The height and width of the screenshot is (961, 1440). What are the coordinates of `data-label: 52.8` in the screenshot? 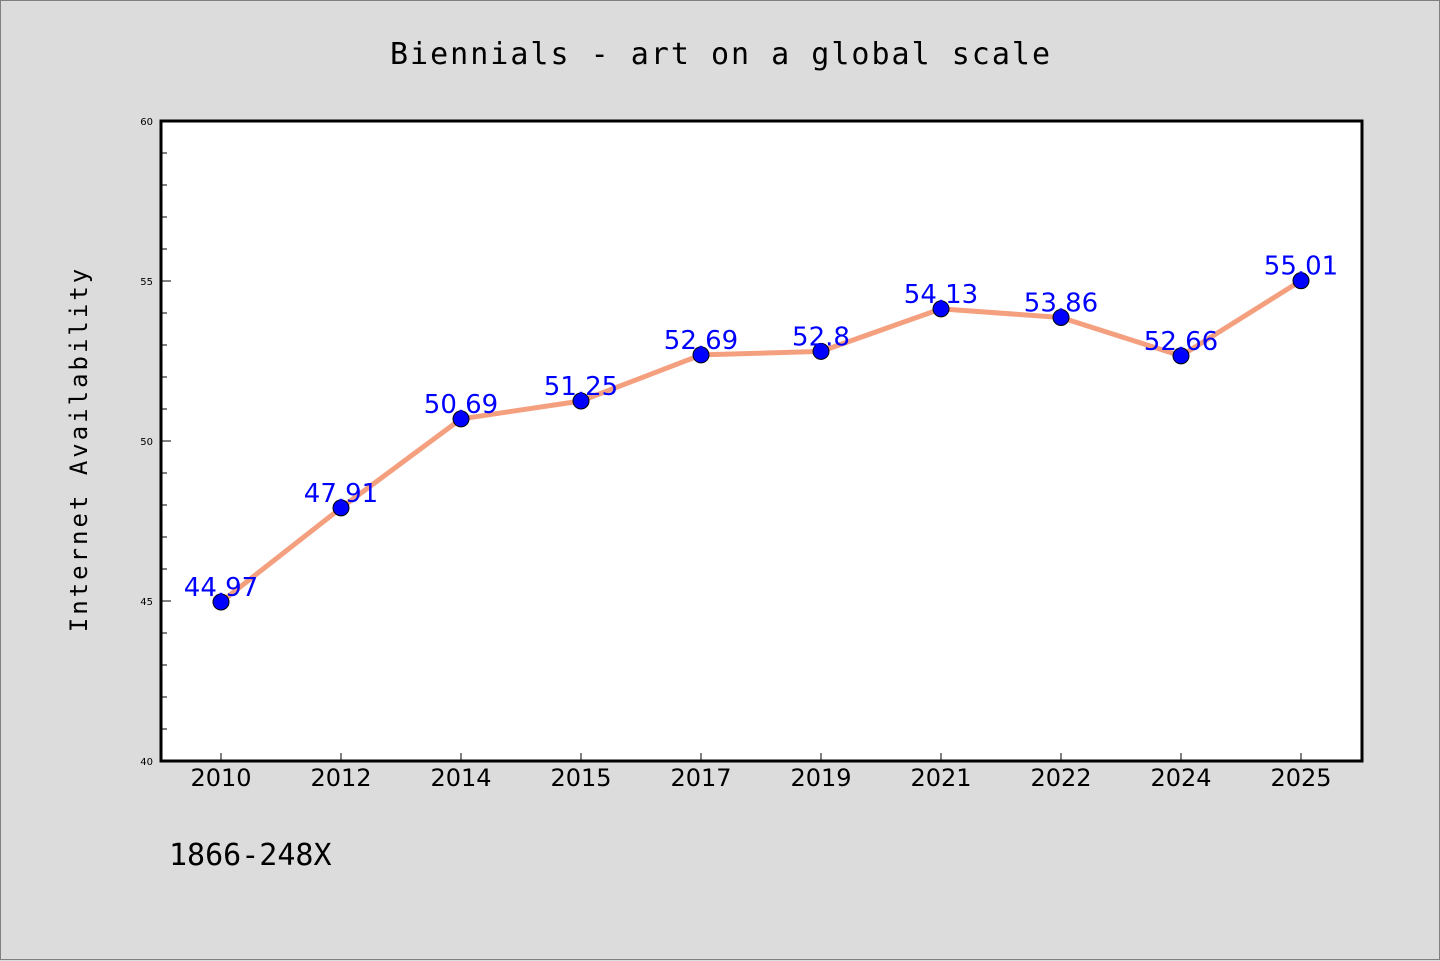 It's located at (821, 337).